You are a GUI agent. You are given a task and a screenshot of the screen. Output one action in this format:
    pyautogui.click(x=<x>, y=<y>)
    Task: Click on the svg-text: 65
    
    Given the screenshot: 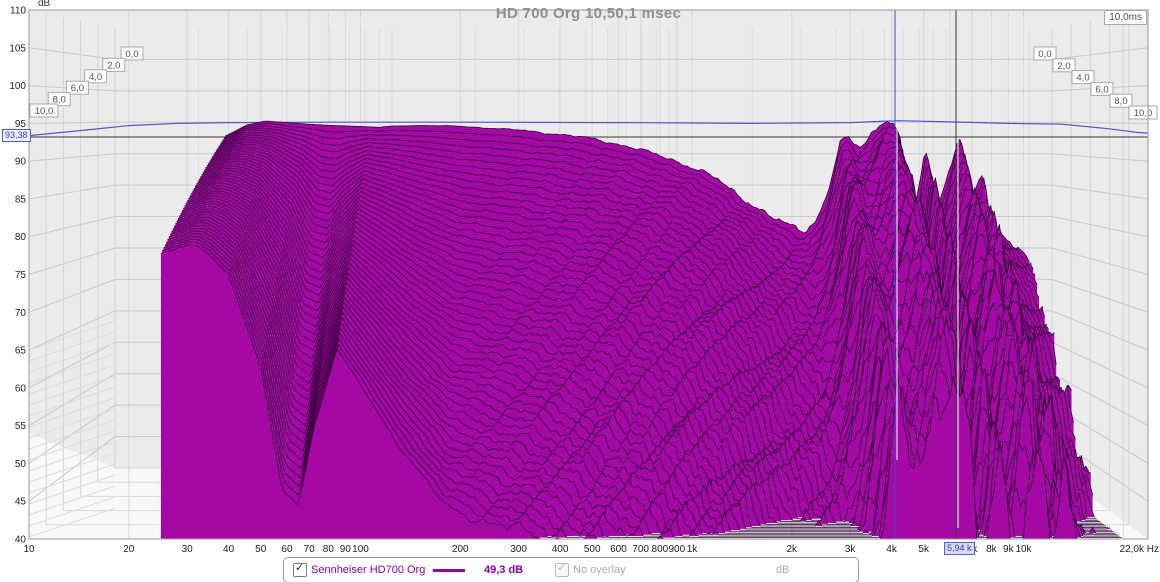 What is the action you would take?
    pyautogui.click(x=21, y=351)
    